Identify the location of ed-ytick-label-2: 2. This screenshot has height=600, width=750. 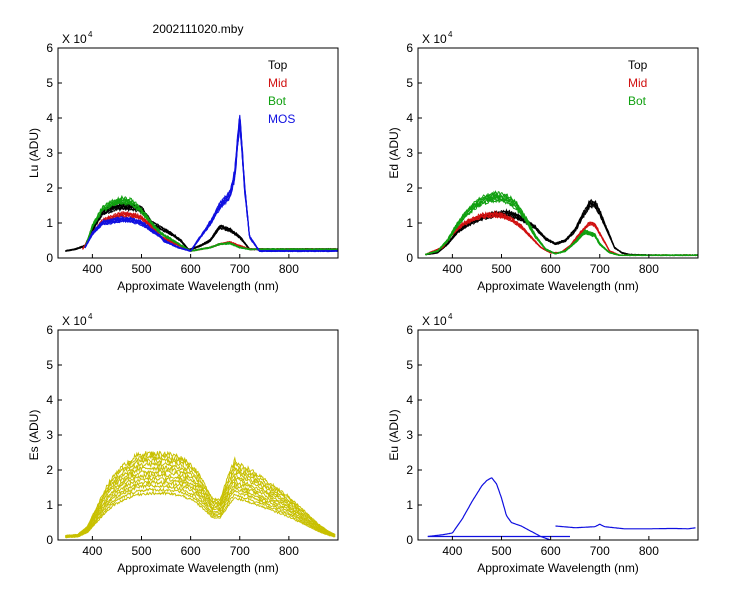
(409, 188).